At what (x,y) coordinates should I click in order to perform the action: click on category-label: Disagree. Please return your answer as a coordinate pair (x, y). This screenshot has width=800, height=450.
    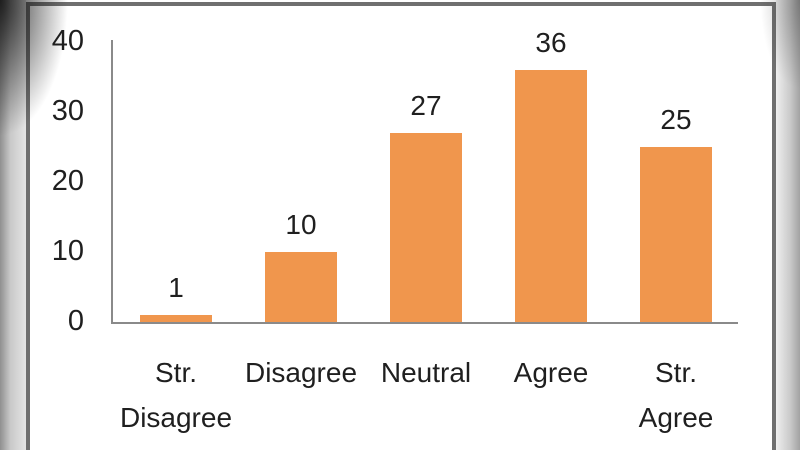
    Looking at the image, I should click on (301, 372).